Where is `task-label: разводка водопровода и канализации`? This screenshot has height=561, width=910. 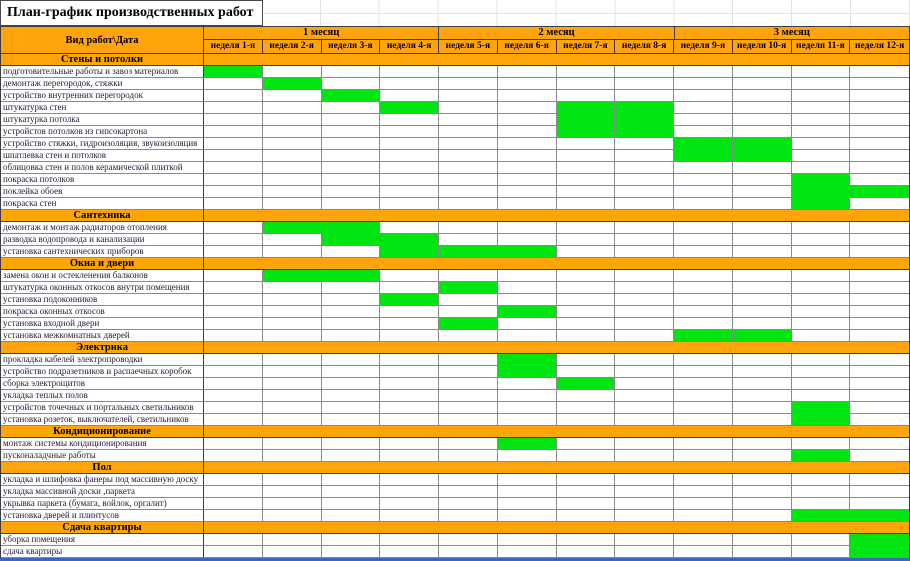
task-label: разводка водопровода и канализации is located at coordinates (102, 240).